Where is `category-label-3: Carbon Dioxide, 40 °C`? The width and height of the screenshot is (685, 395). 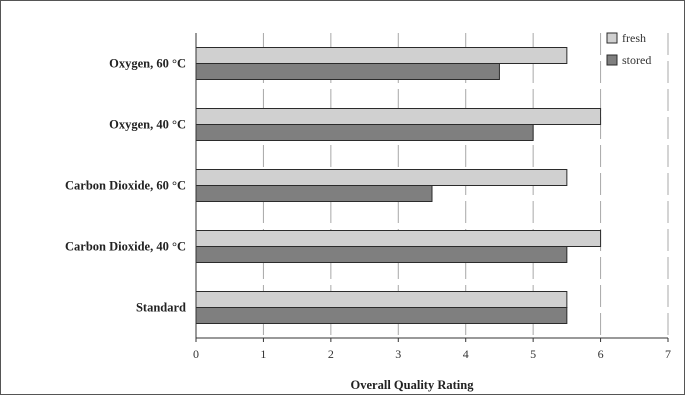
category-label-3: Carbon Dioxide, 40 °C is located at coordinates (125, 247).